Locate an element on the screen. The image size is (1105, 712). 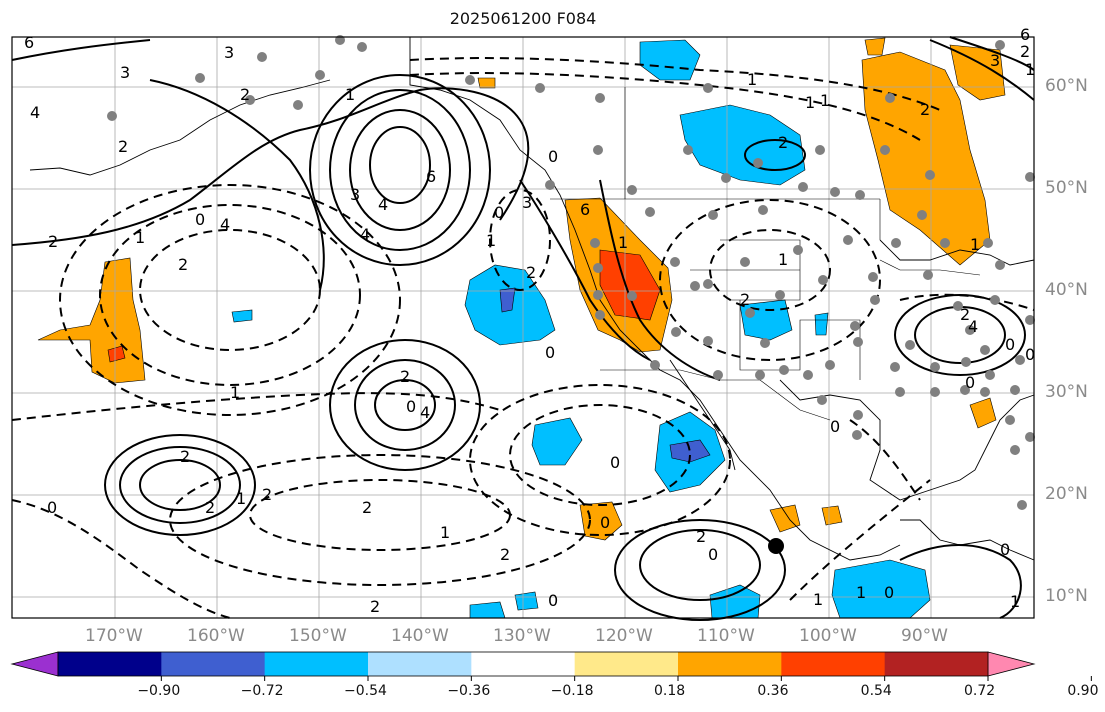
colorbar-tick-label: −0.72 is located at coordinates (262, 691).